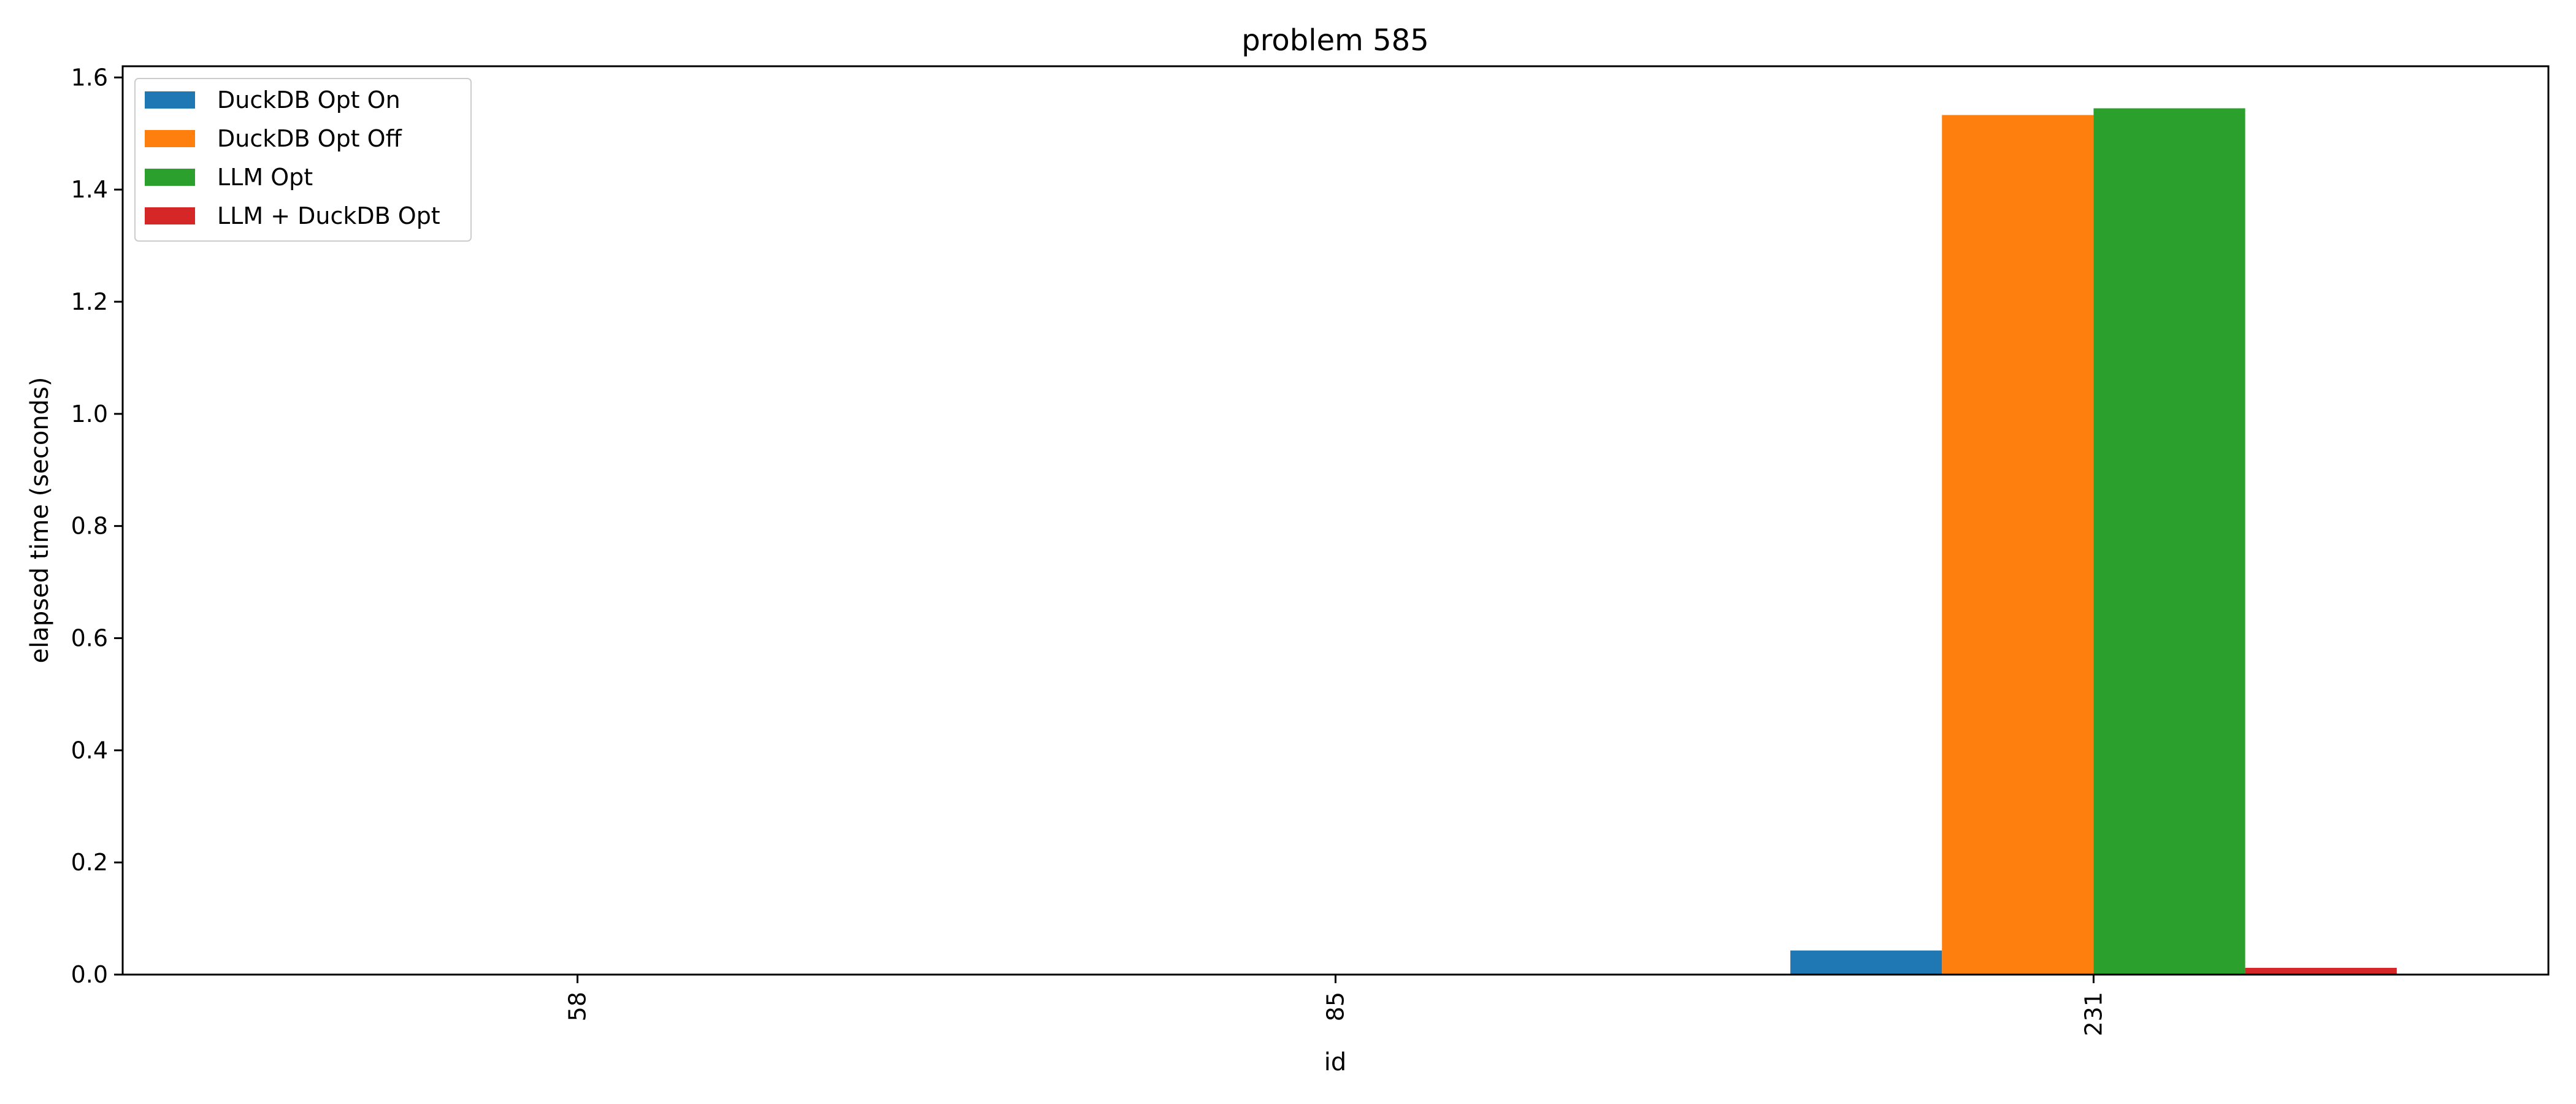 The height and width of the screenshot is (1104, 2576). I want to click on chart-title: problem 585, so click(1334, 40).